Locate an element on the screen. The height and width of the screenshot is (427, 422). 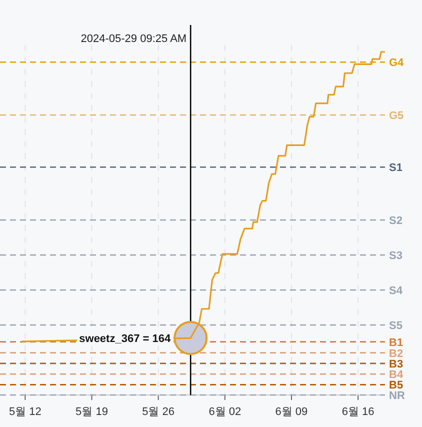
ref-line-label: S1 is located at coordinates (395, 168).